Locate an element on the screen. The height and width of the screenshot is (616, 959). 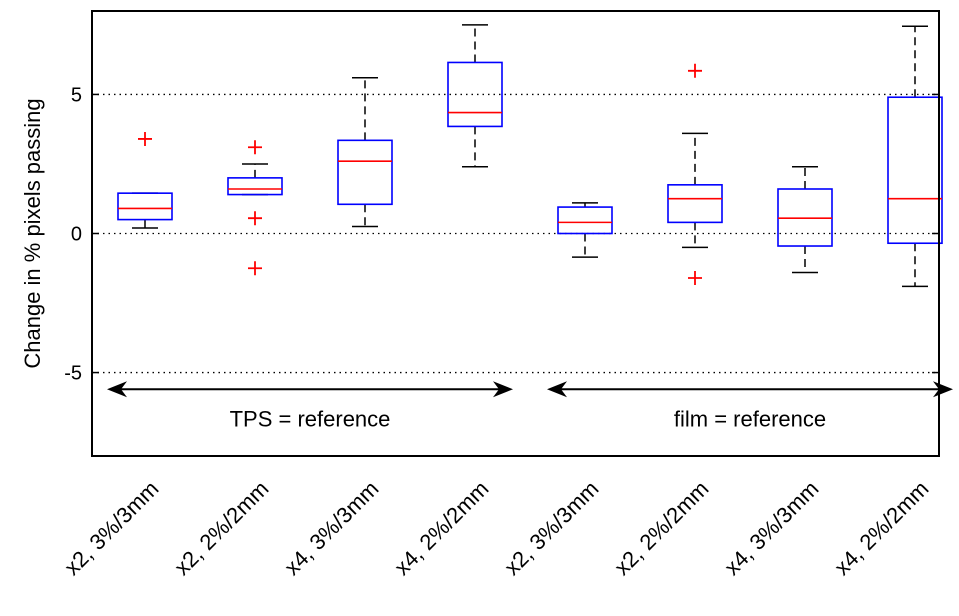
annotation-label: TPS = reference is located at coordinates (310, 418).